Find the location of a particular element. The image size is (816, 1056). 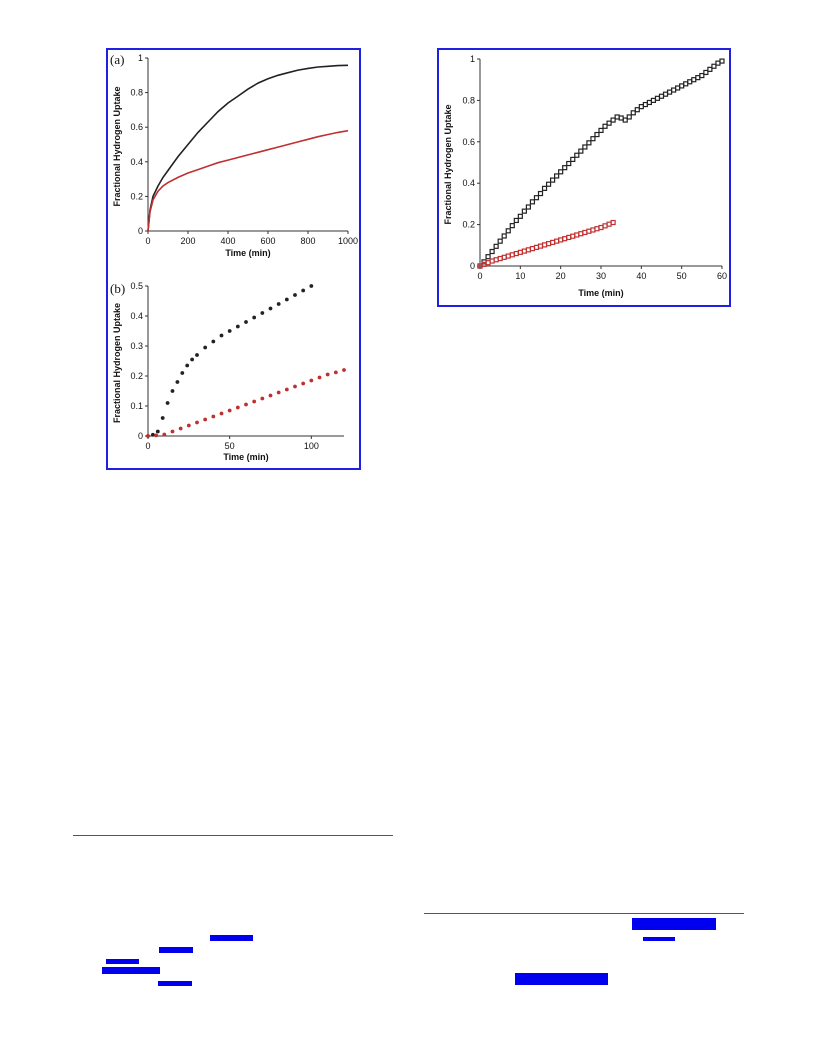

x-tick-label: 600 is located at coordinates (267, 241).